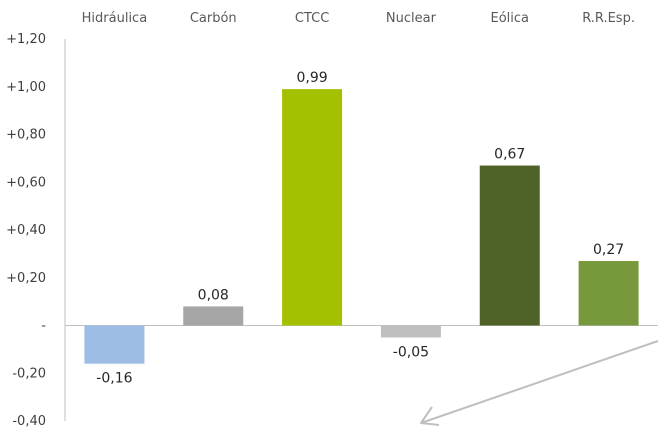  I want to click on category-label: Eólica, so click(509, 18).